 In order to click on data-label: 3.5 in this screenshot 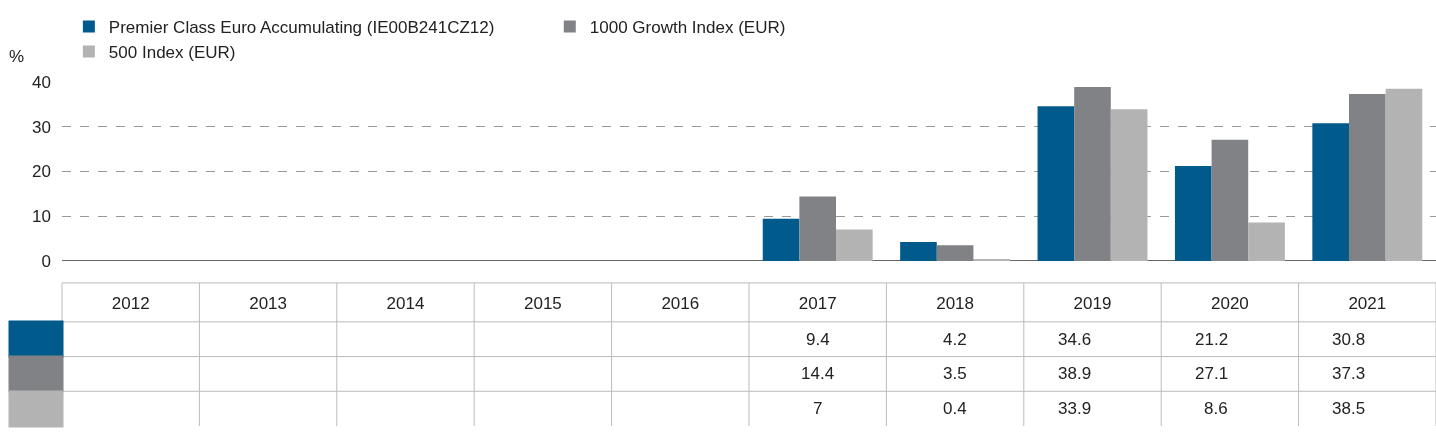, I will do `click(955, 373)`.